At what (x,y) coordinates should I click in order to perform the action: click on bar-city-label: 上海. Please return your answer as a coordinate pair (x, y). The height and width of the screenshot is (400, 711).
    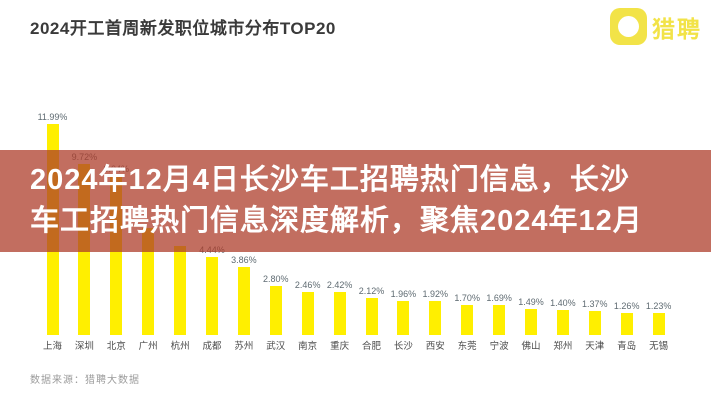
    Looking at the image, I should click on (52, 346).